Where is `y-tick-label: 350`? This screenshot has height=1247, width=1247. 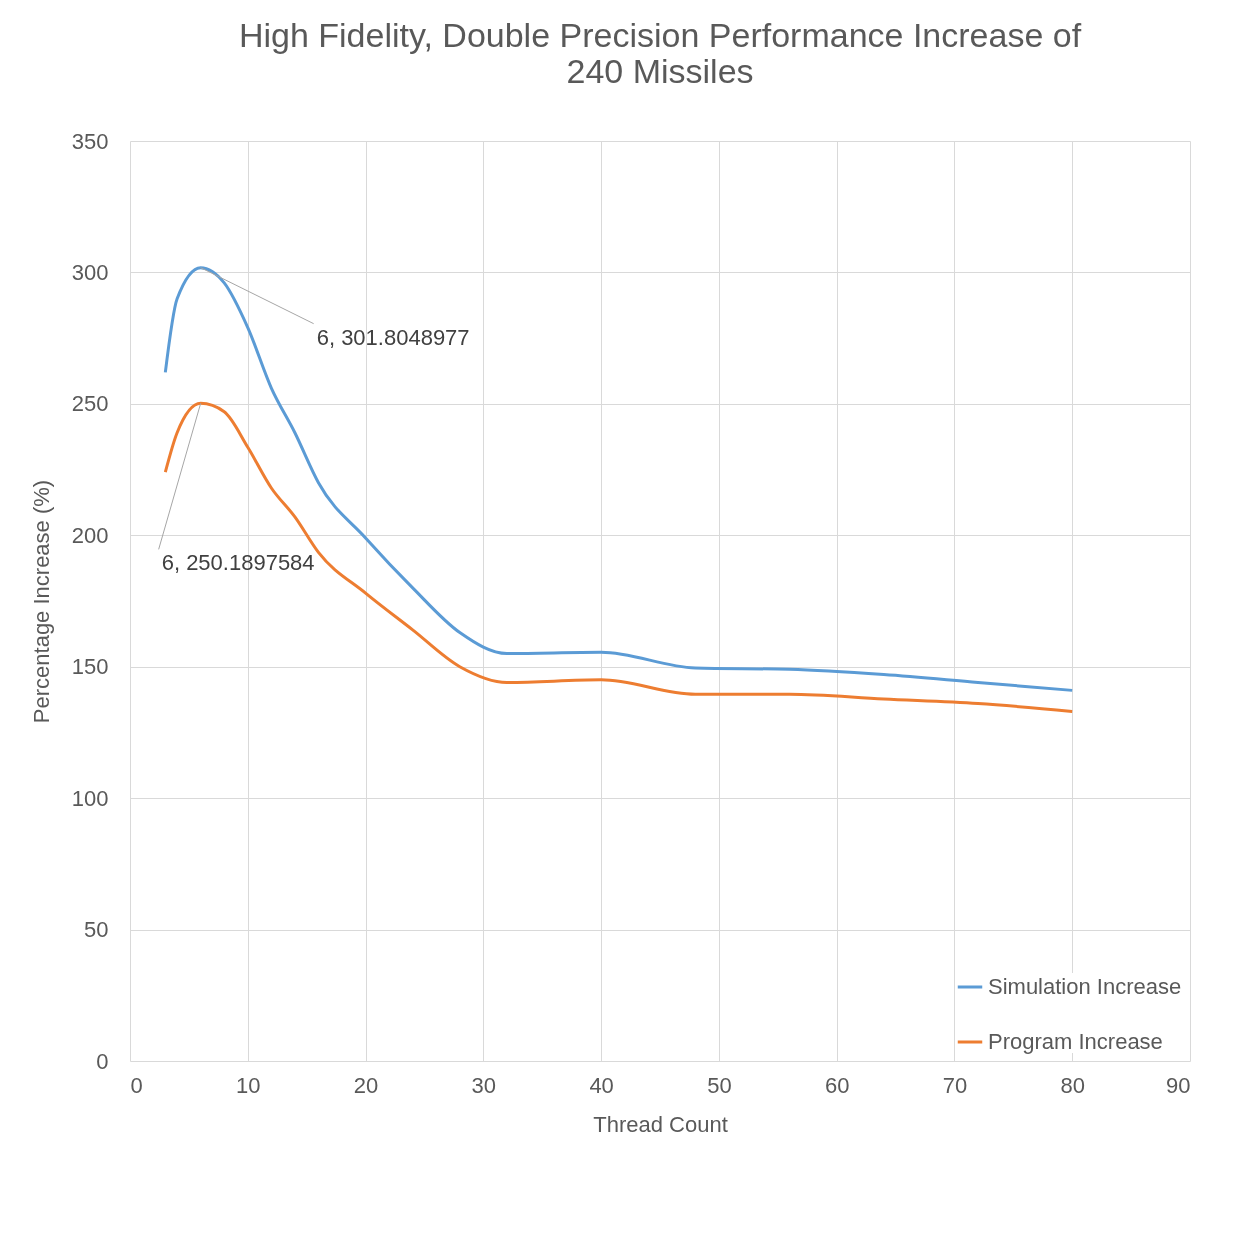 y-tick-label: 350 is located at coordinates (90, 141).